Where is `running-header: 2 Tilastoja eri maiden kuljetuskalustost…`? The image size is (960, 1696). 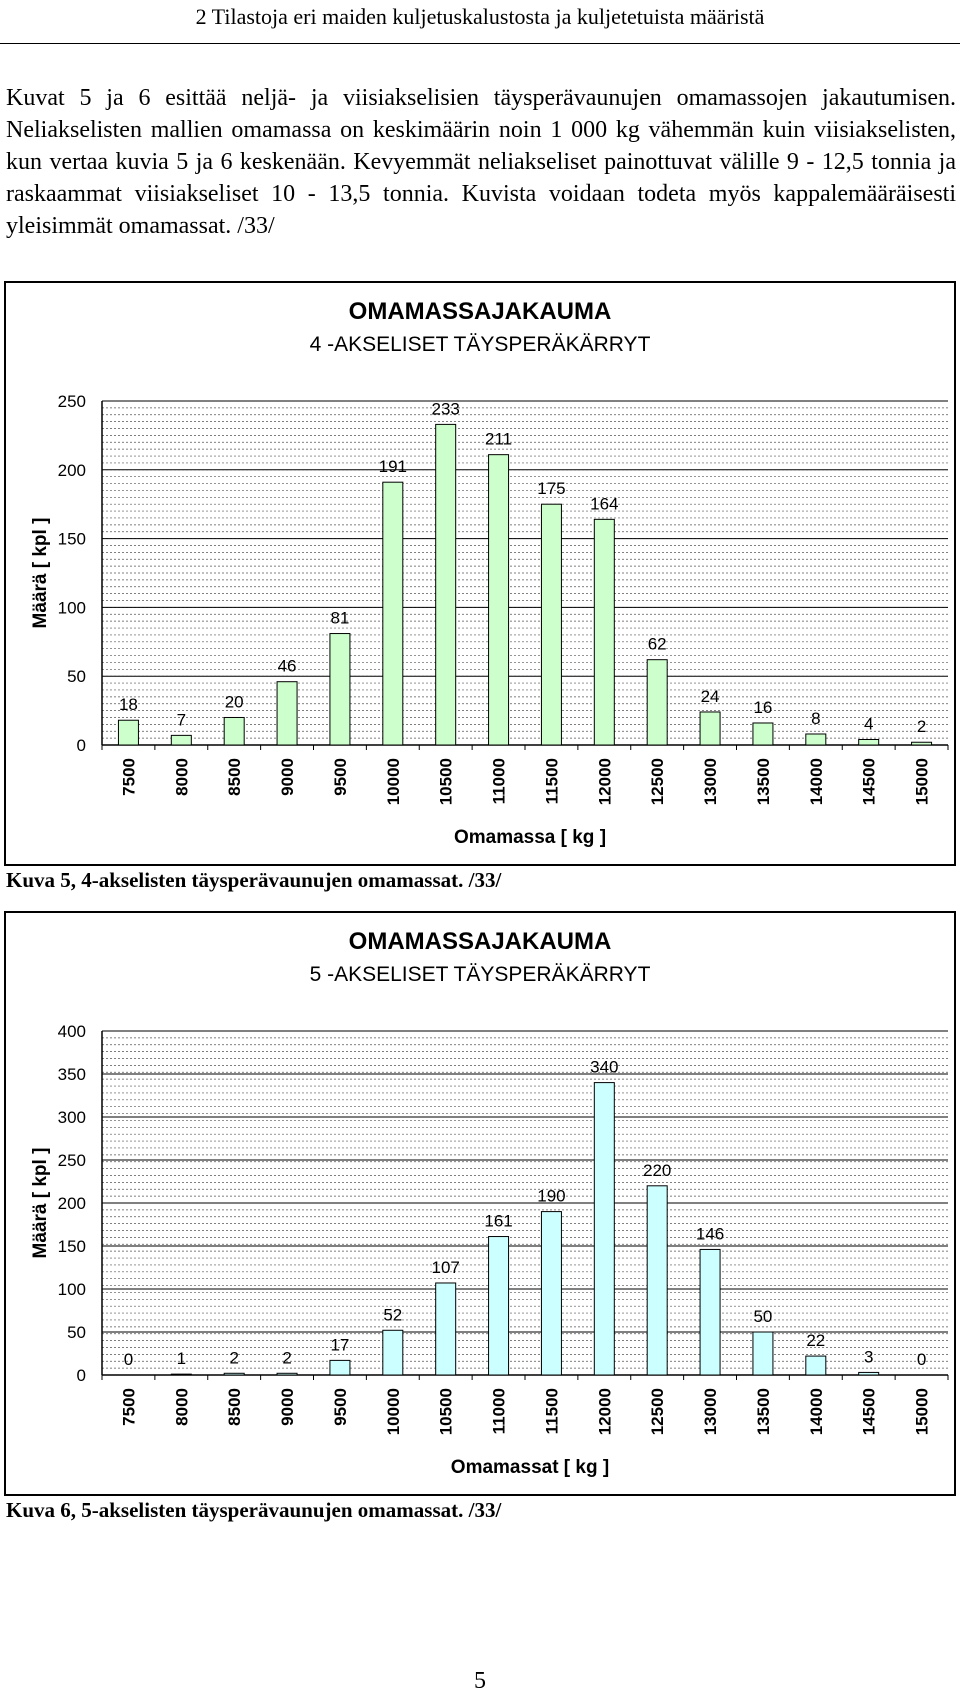
running-header: 2 Tilastoja eri maiden kuljetuskalustost… is located at coordinates (480, 22).